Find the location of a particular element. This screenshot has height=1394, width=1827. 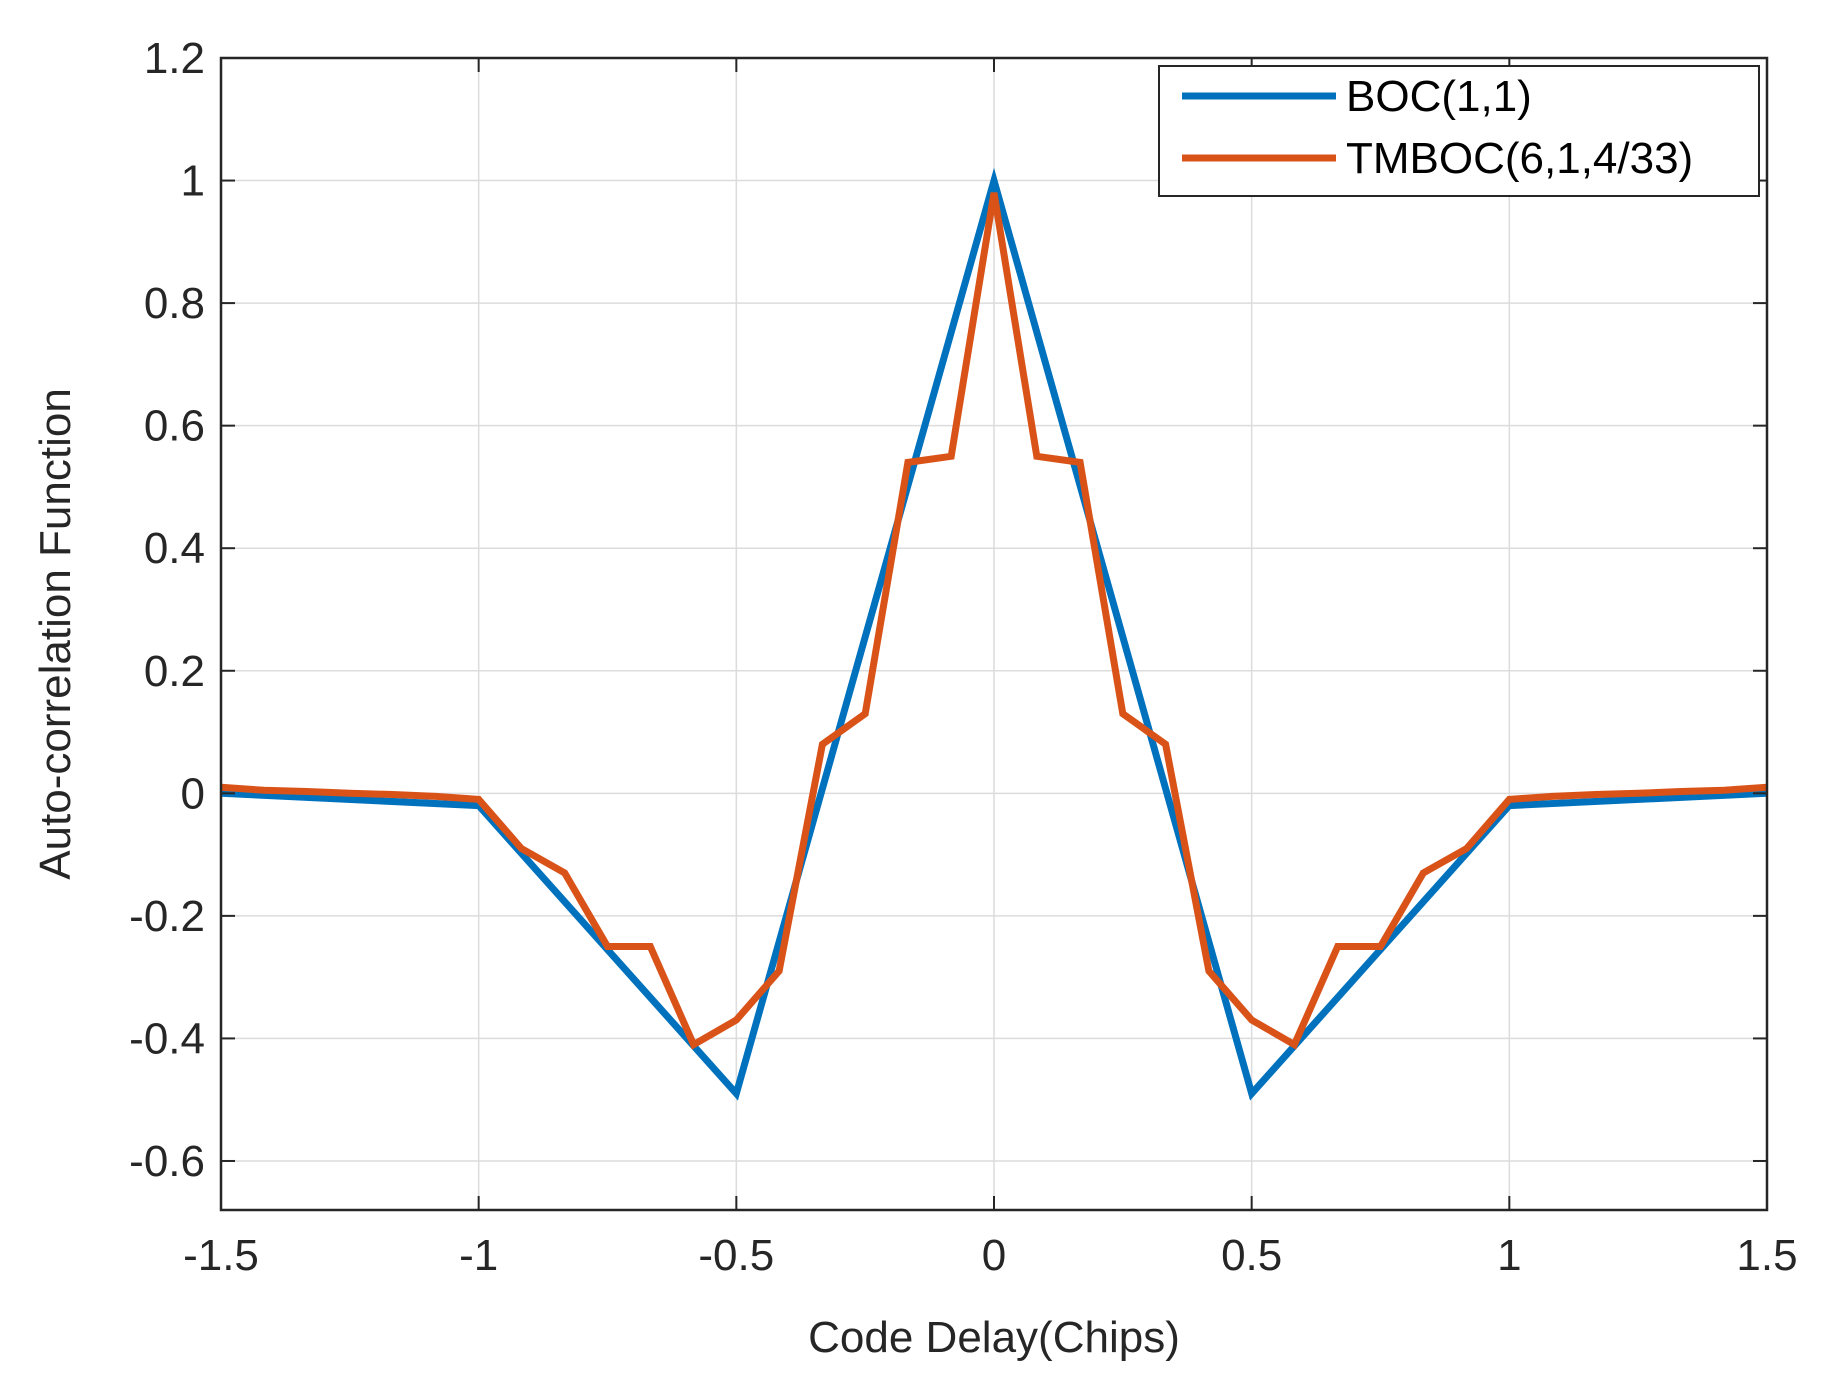

y-tick-label: 0.2 is located at coordinates (174, 671).